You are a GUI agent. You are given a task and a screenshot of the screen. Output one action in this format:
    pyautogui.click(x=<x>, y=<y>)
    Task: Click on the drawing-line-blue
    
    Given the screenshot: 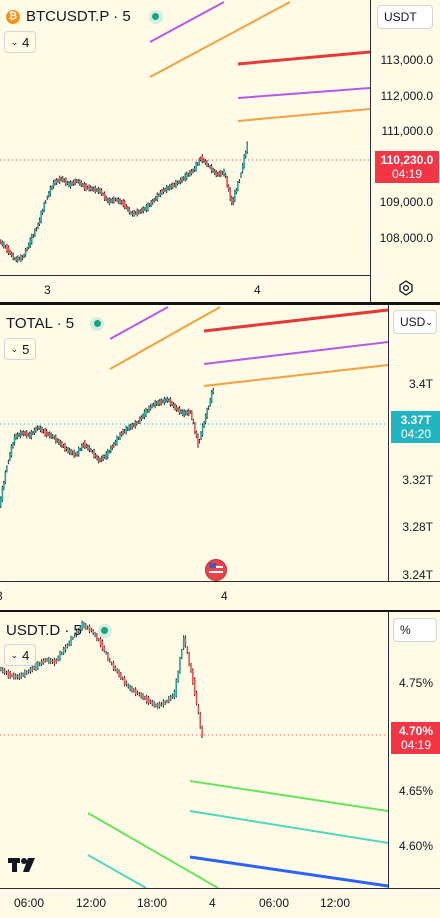 What is the action you would take?
    pyautogui.click(x=288, y=871)
    